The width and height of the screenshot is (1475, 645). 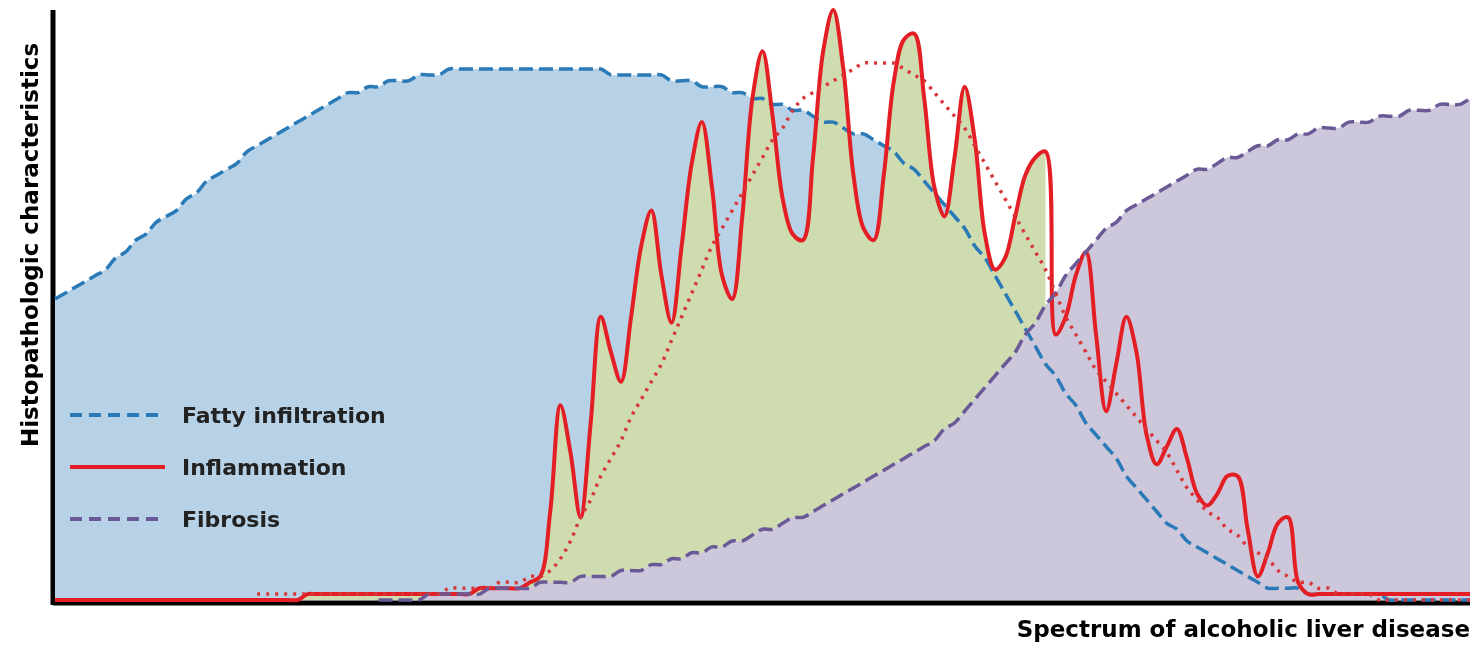 I want to click on legend-label: Inflammation, so click(x=264, y=467).